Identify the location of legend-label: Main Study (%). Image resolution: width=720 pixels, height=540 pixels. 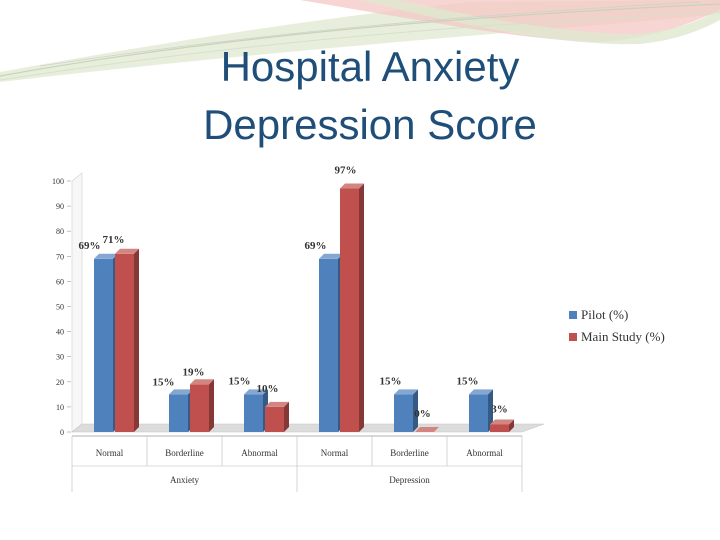
(623, 336).